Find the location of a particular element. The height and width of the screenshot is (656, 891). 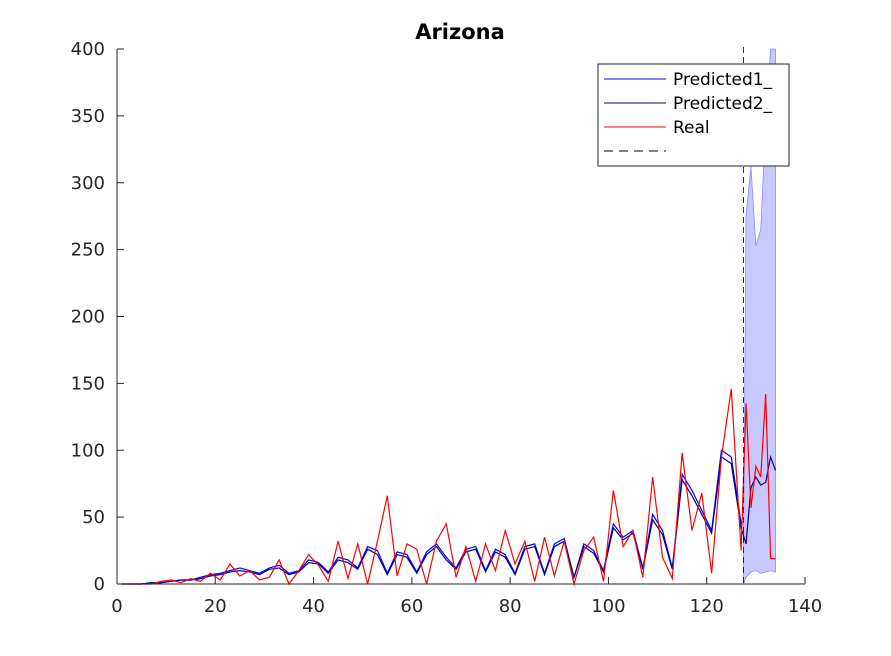

legend: Predicted1_ Predicted2_ Real is located at coordinates (693, 115).